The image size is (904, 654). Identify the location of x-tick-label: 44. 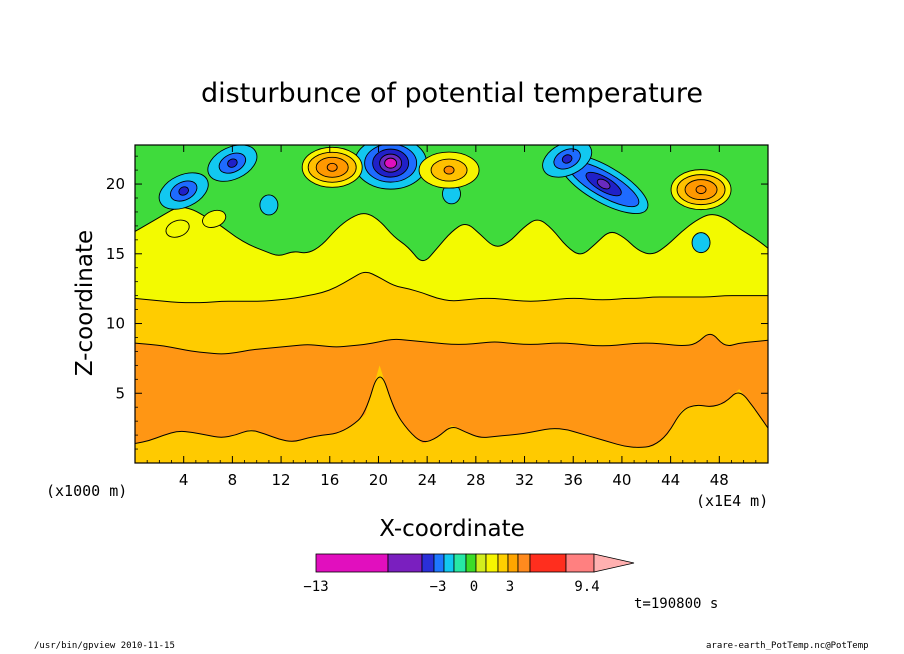
(670, 480).